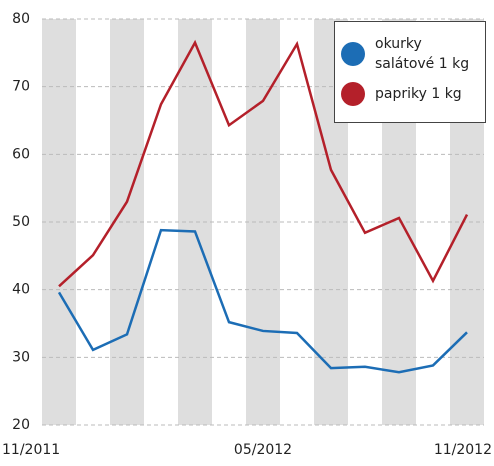 This screenshot has height=466, width=494. I want to click on y-tick-label: 50, so click(21, 222).